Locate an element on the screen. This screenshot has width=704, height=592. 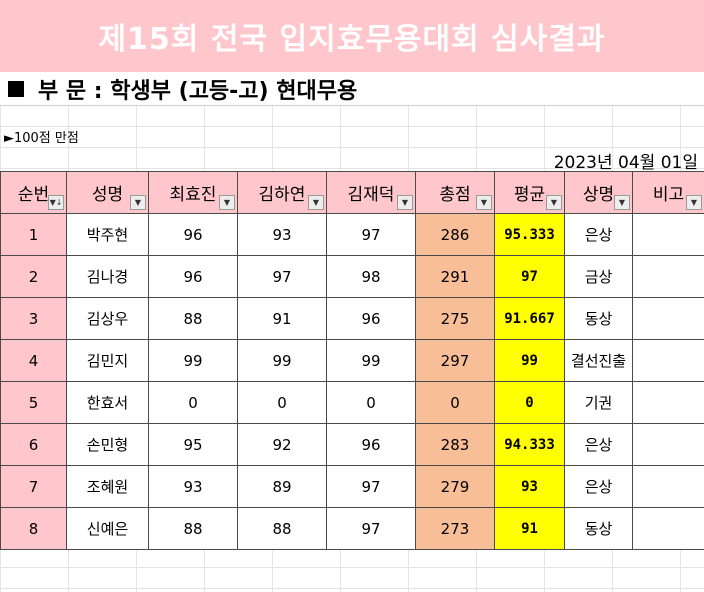
col-header-name: 성명 ▼ is located at coordinates (107, 192).